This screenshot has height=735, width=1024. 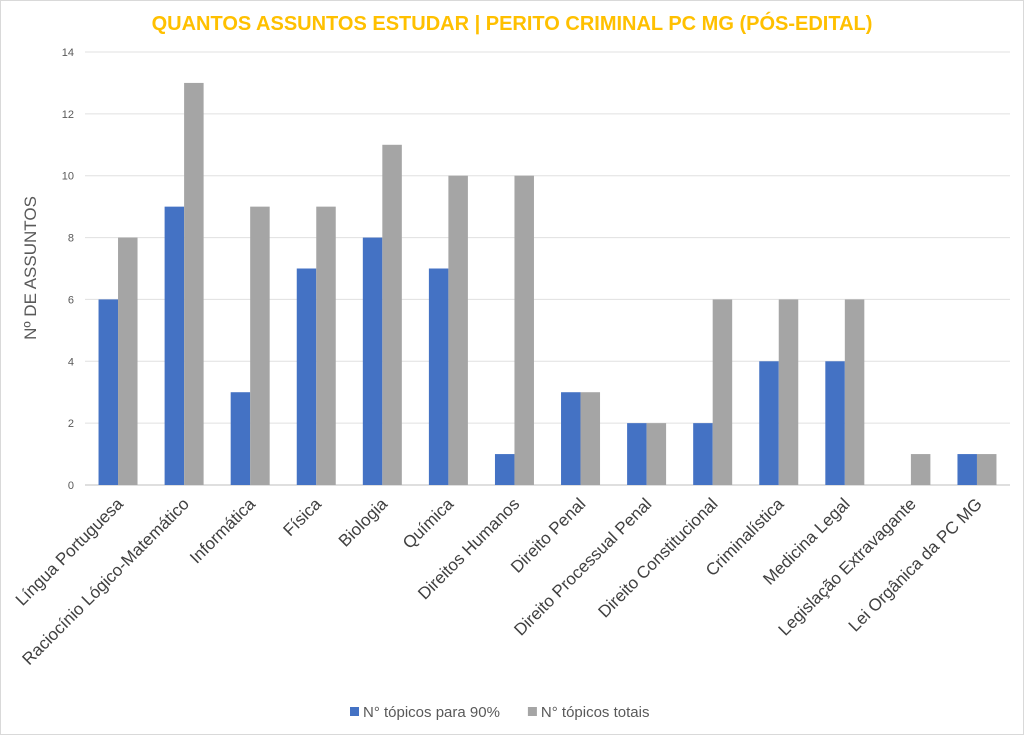 What do you see at coordinates (68, 53) in the screenshot?
I see `y-tick-label: 14` at bounding box center [68, 53].